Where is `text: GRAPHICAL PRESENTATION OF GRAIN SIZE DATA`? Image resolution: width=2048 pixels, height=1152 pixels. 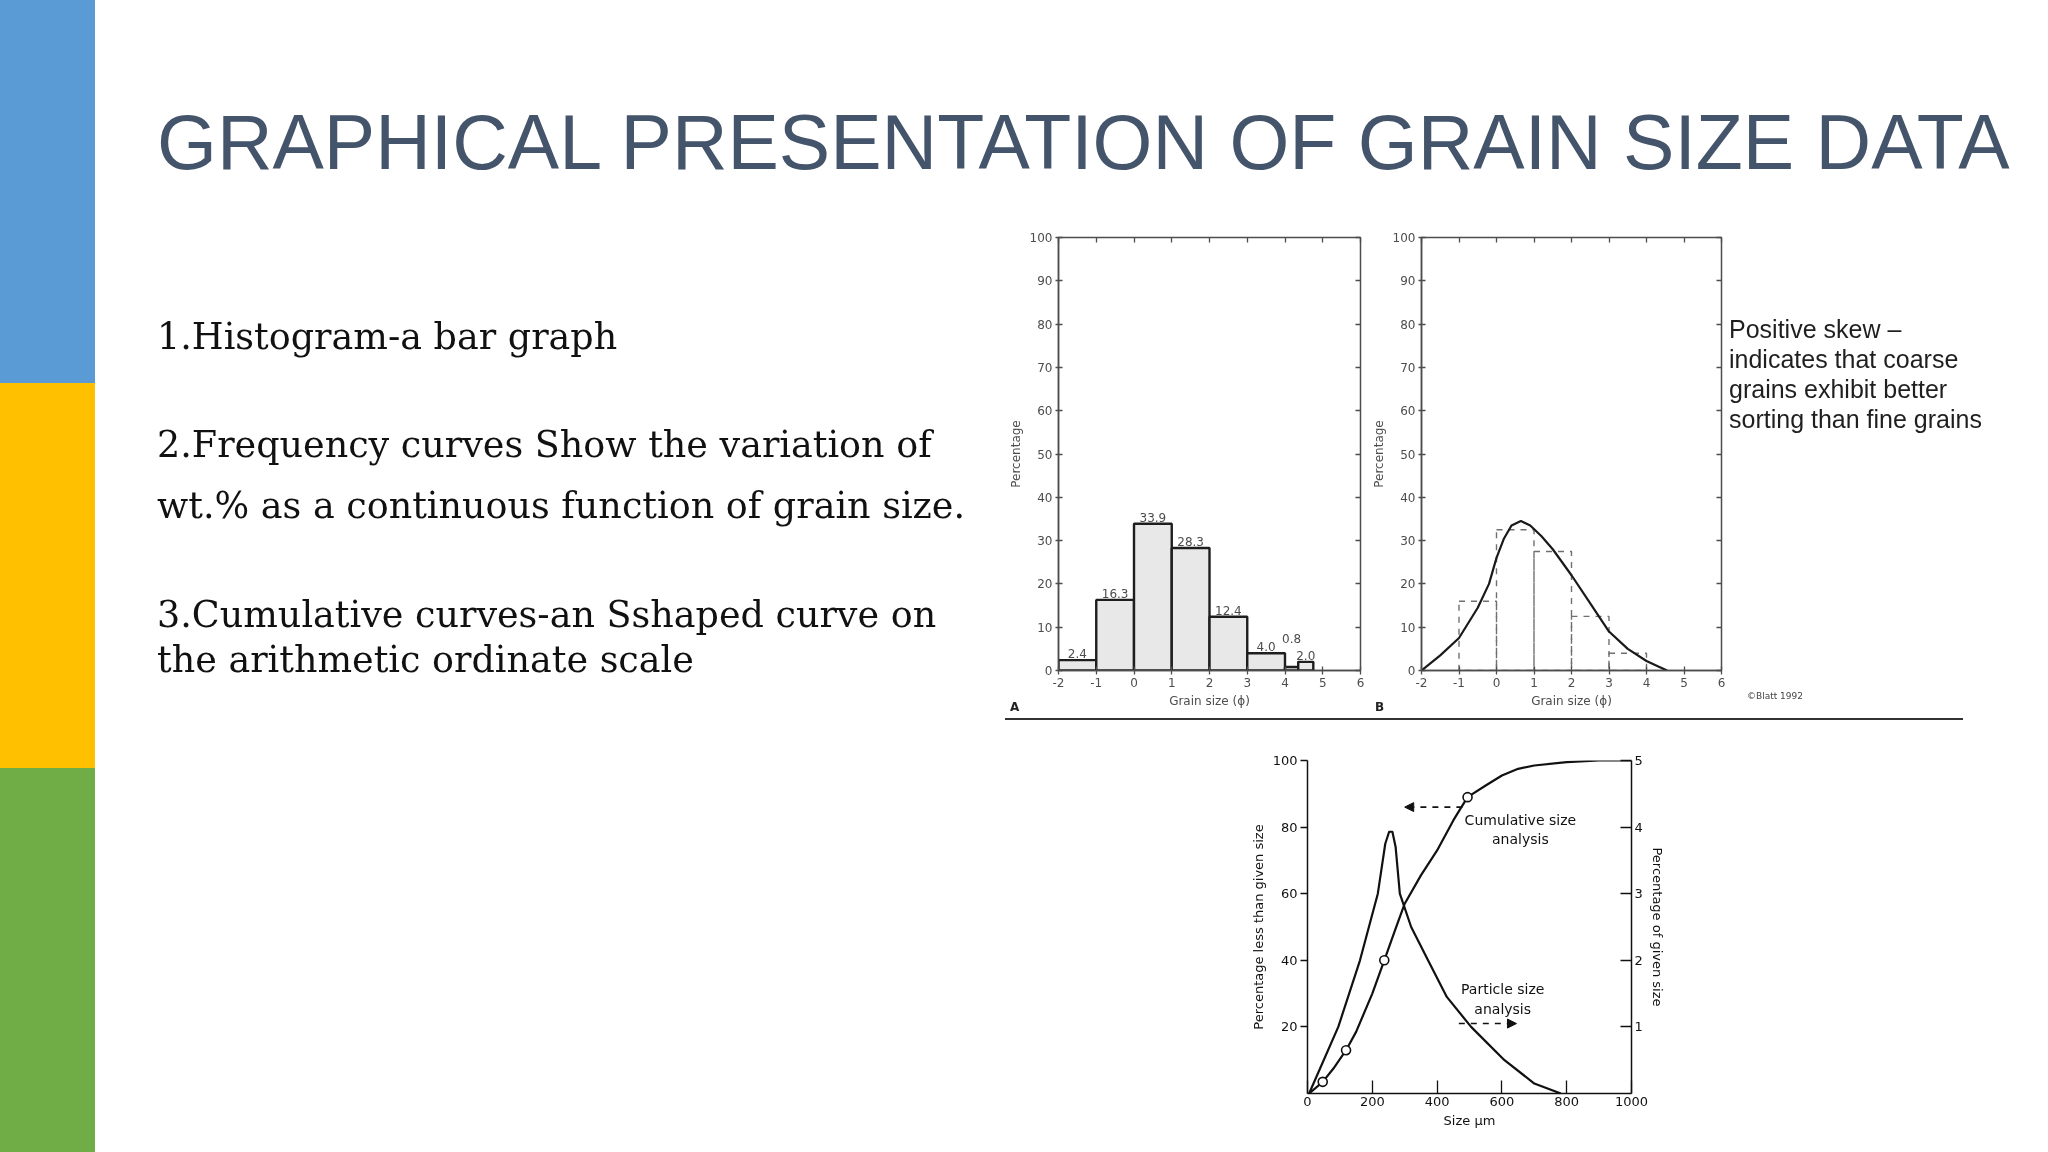 text: GRAPHICAL PRESENTATION OF GRAIN SIZE DATA is located at coordinates (1083, 142).